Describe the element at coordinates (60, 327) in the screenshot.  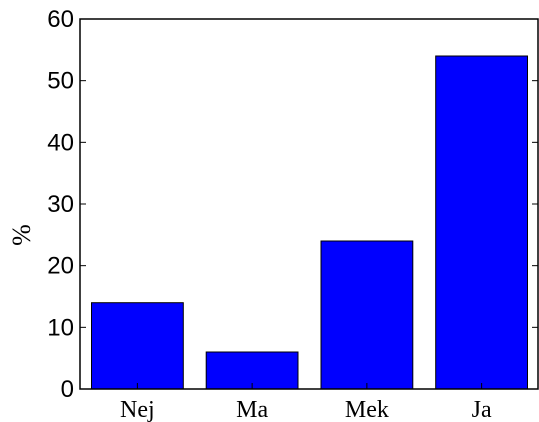
I see `y-tick-label: 10` at that location.